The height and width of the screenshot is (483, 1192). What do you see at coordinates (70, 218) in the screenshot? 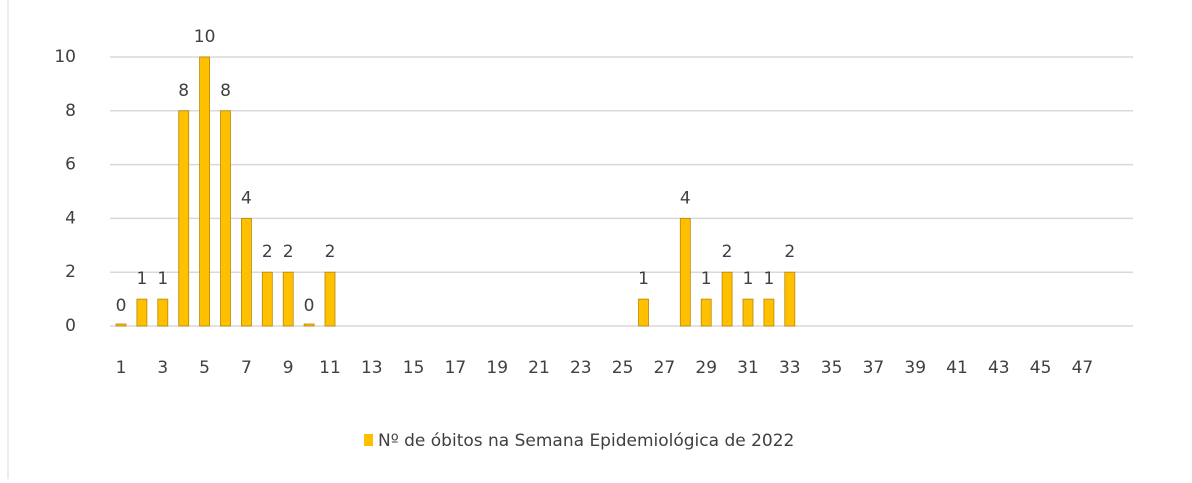
I see `y-tick-label: 4` at bounding box center [70, 218].